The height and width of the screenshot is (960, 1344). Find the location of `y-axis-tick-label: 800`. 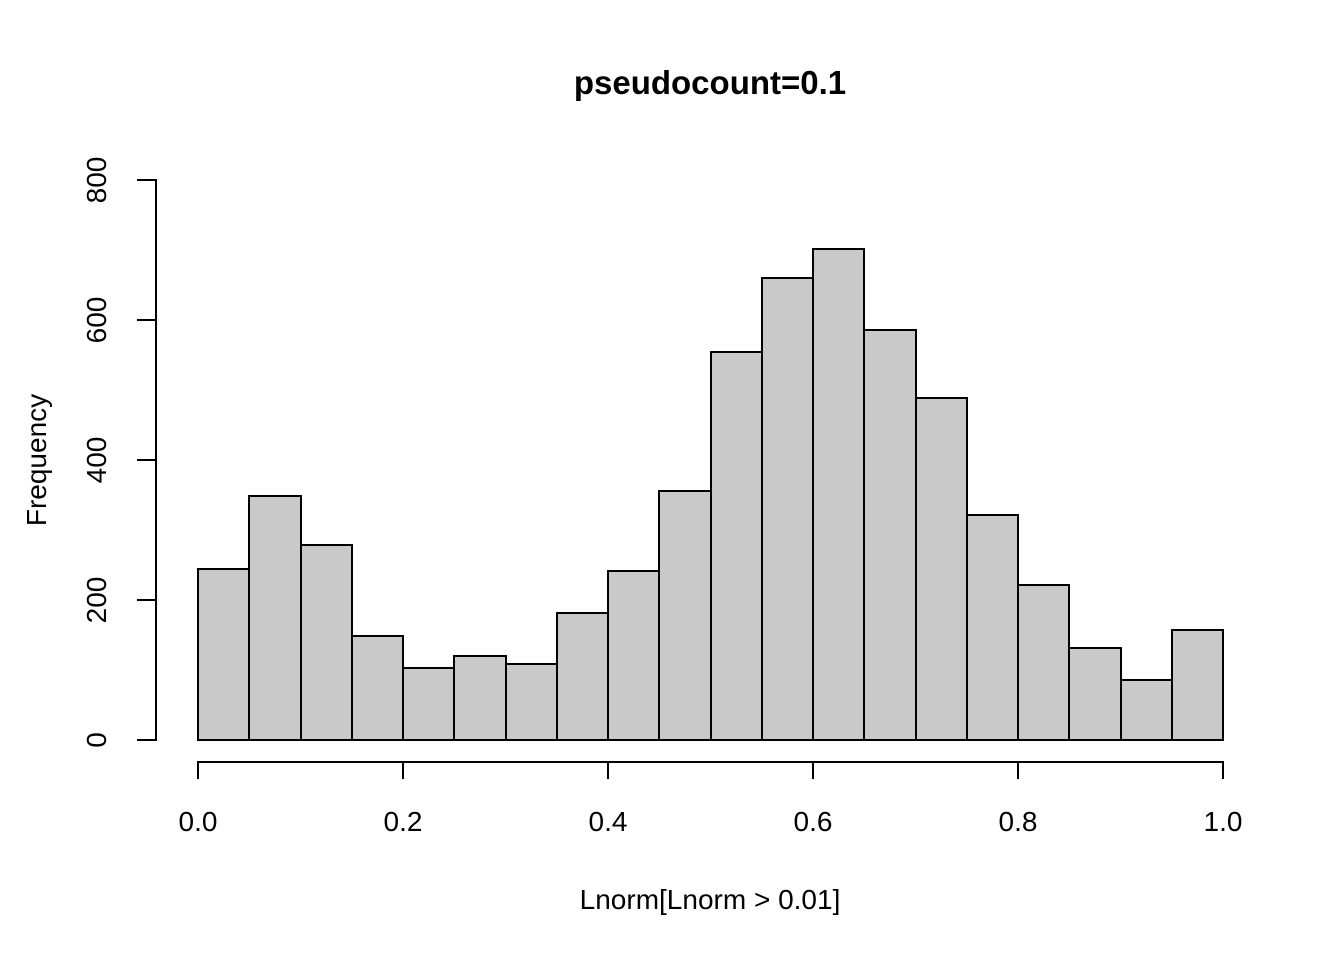

y-axis-tick-label: 800 is located at coordinates (96, 180).